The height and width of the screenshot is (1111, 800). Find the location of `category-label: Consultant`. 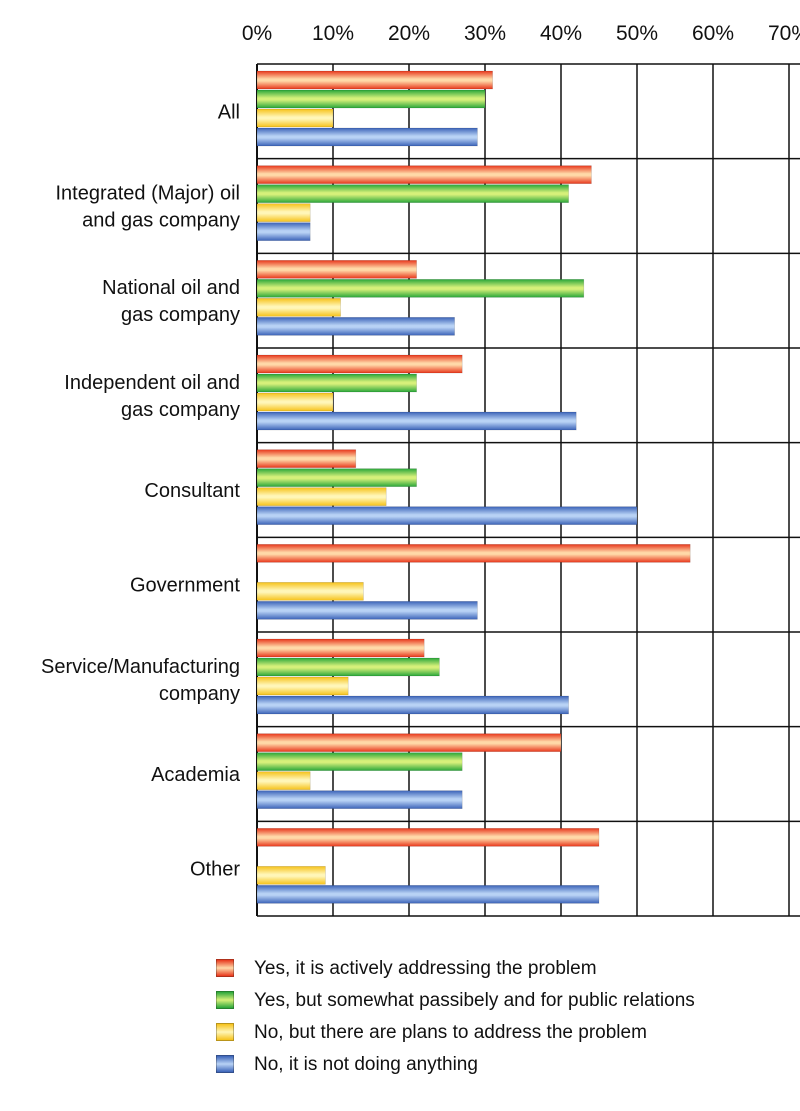

category-label: Consultant is located at coordinates (192, 491).